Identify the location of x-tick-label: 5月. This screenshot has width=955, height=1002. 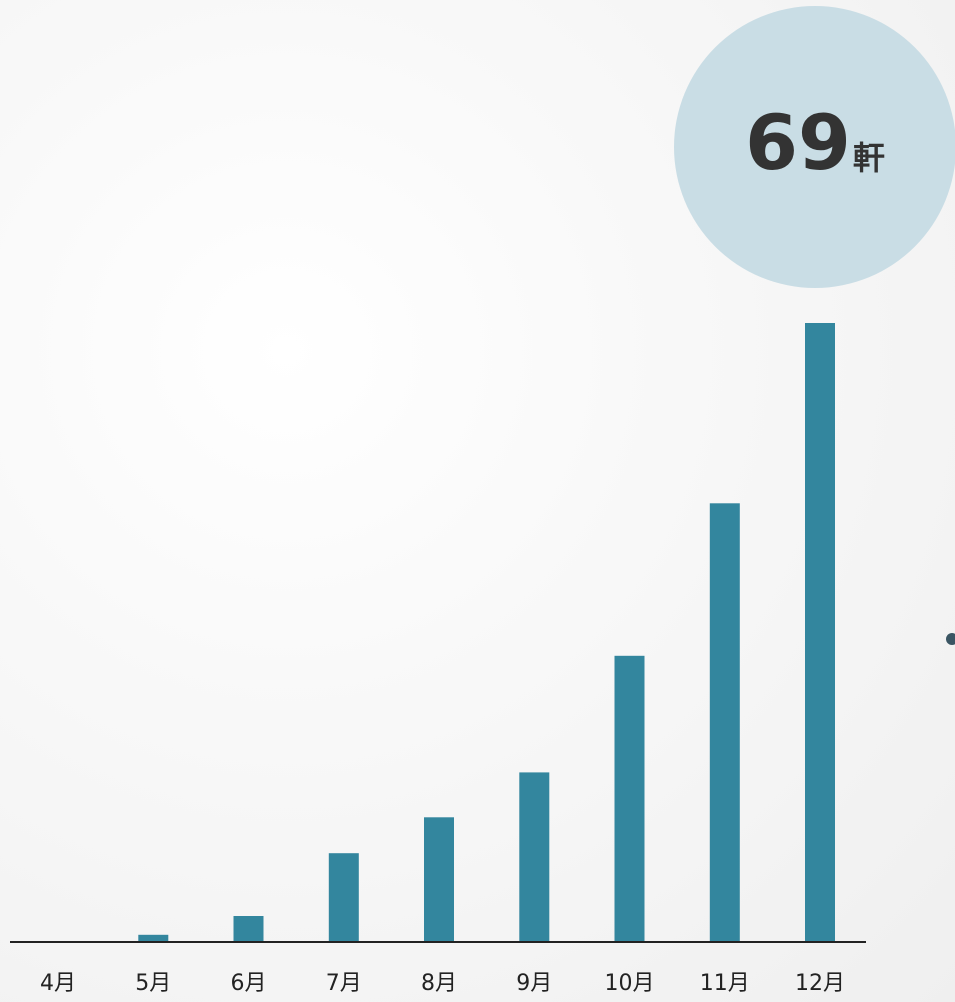
(153, 983).